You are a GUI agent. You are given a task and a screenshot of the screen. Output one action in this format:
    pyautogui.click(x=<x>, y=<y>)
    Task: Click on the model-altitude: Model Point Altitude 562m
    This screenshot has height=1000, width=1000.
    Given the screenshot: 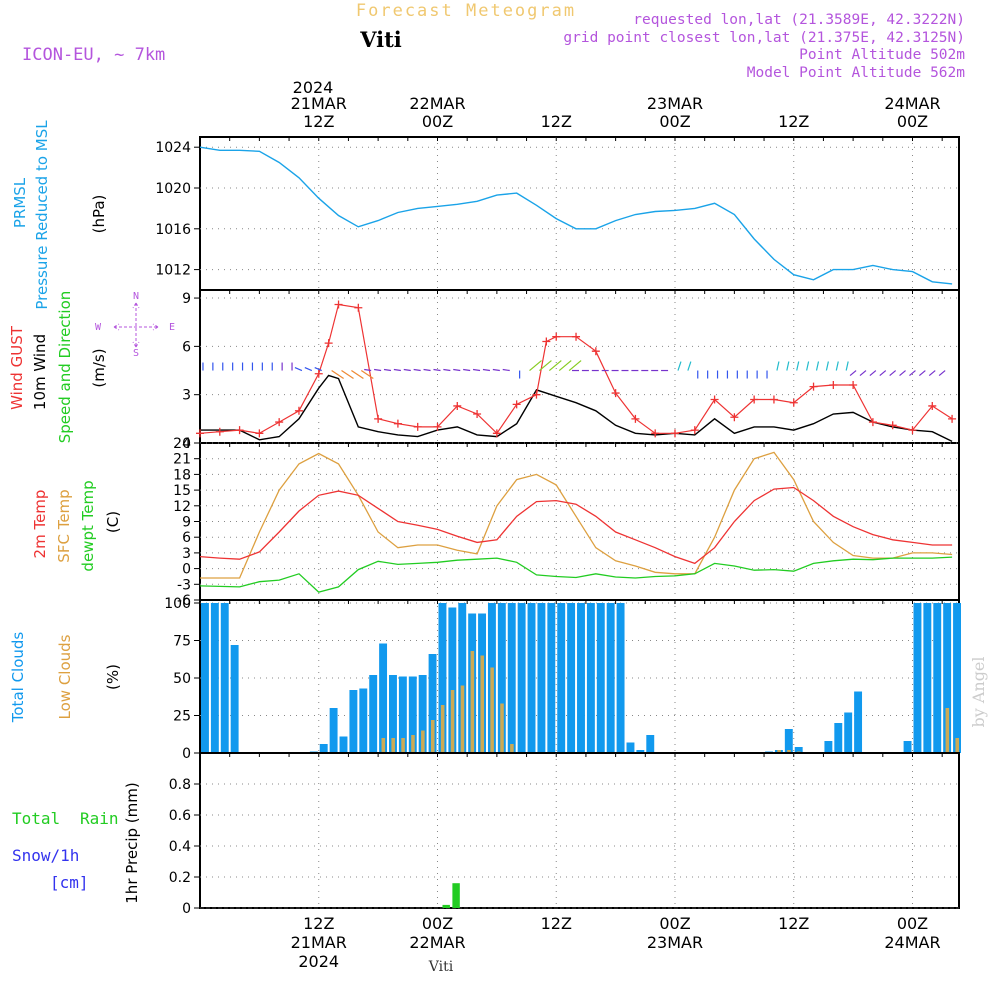 What is the action you would take?
    pyautogui.click(x=856, y=73)
    